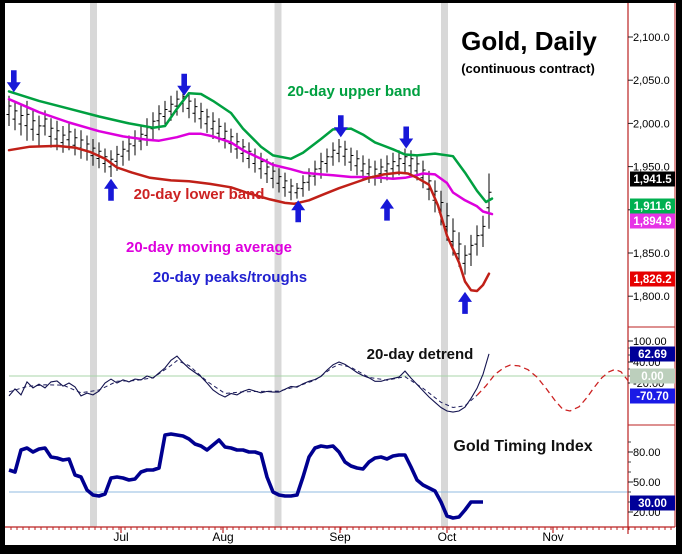  Describe the element at coordinates (250, 147) in the screenshot. I see `-day-upper-band-line` at that location.